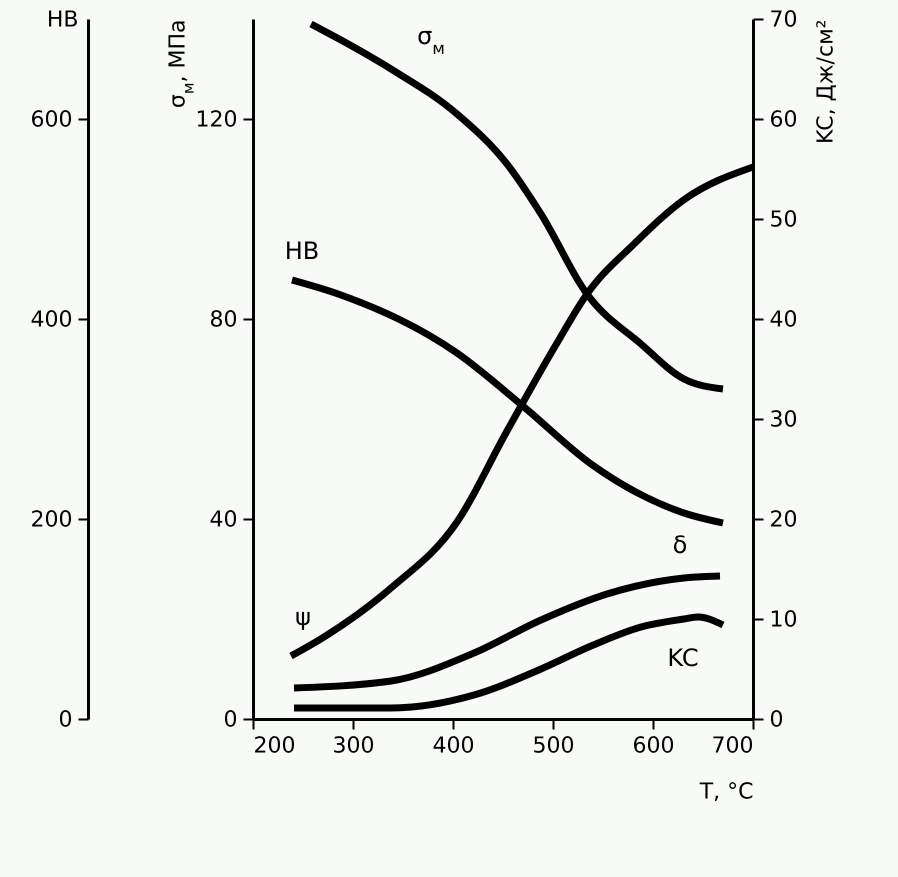  Describe the element at coordinates (784, 20) in the screenshot. I see `y2-tick-label: 70` at that location.